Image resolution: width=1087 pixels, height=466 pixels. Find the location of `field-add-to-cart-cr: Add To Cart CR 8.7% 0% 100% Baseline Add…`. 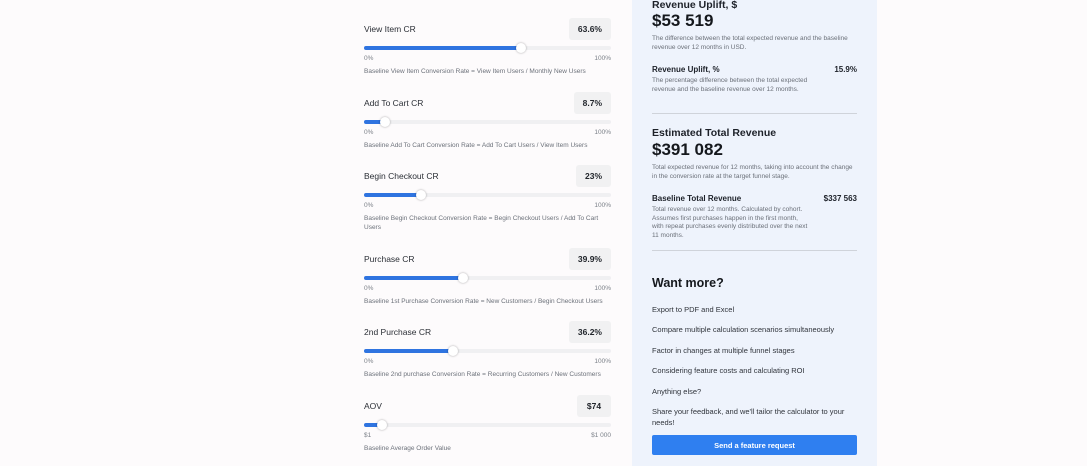

field-add-to-cart-cr: Add To Cart CR 8.7% 0% 100% Baseline Add… is located at coordinates (487, 121).